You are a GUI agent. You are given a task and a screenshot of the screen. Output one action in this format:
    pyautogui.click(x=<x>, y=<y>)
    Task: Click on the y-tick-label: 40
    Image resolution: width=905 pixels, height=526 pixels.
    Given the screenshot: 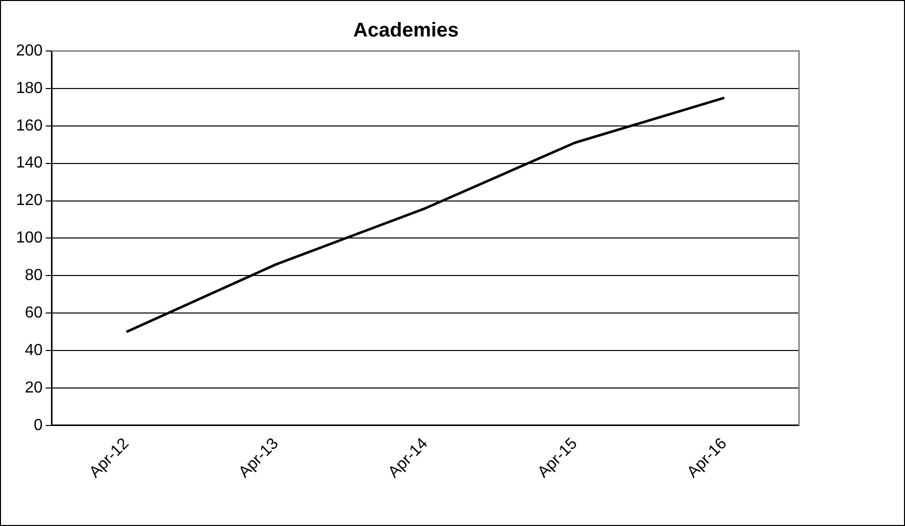 What is the action you would take?
    pyautogui.click(x=33, y=350)
    